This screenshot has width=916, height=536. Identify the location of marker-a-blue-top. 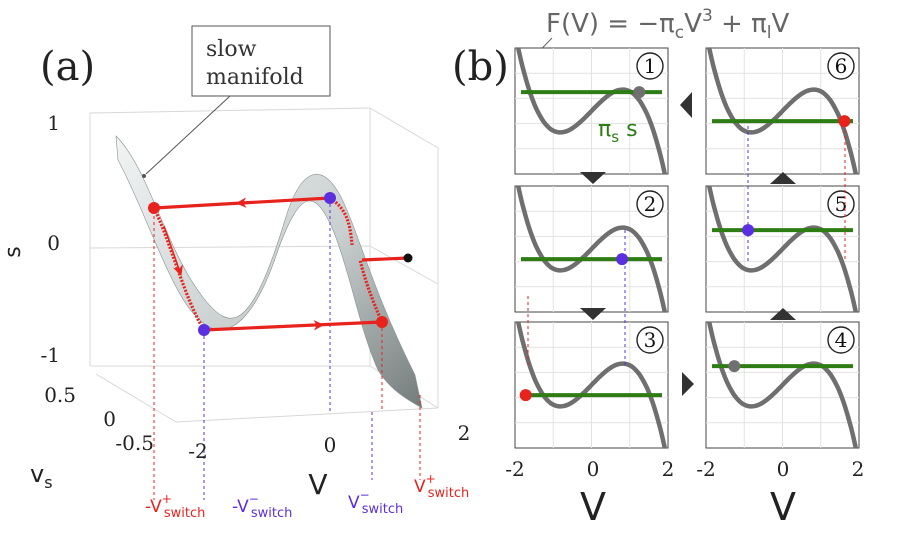
(330, 198).